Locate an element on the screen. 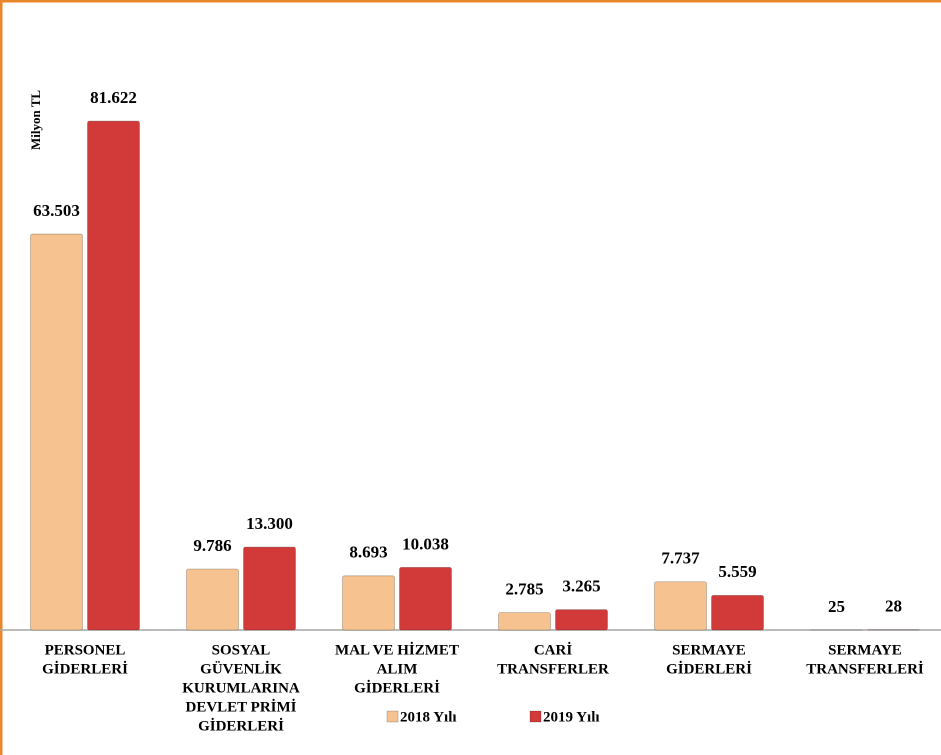 The height and width of the screenshot is (755, 941). legend-label: 2019 Yılı is located at coordinates (571, 717).